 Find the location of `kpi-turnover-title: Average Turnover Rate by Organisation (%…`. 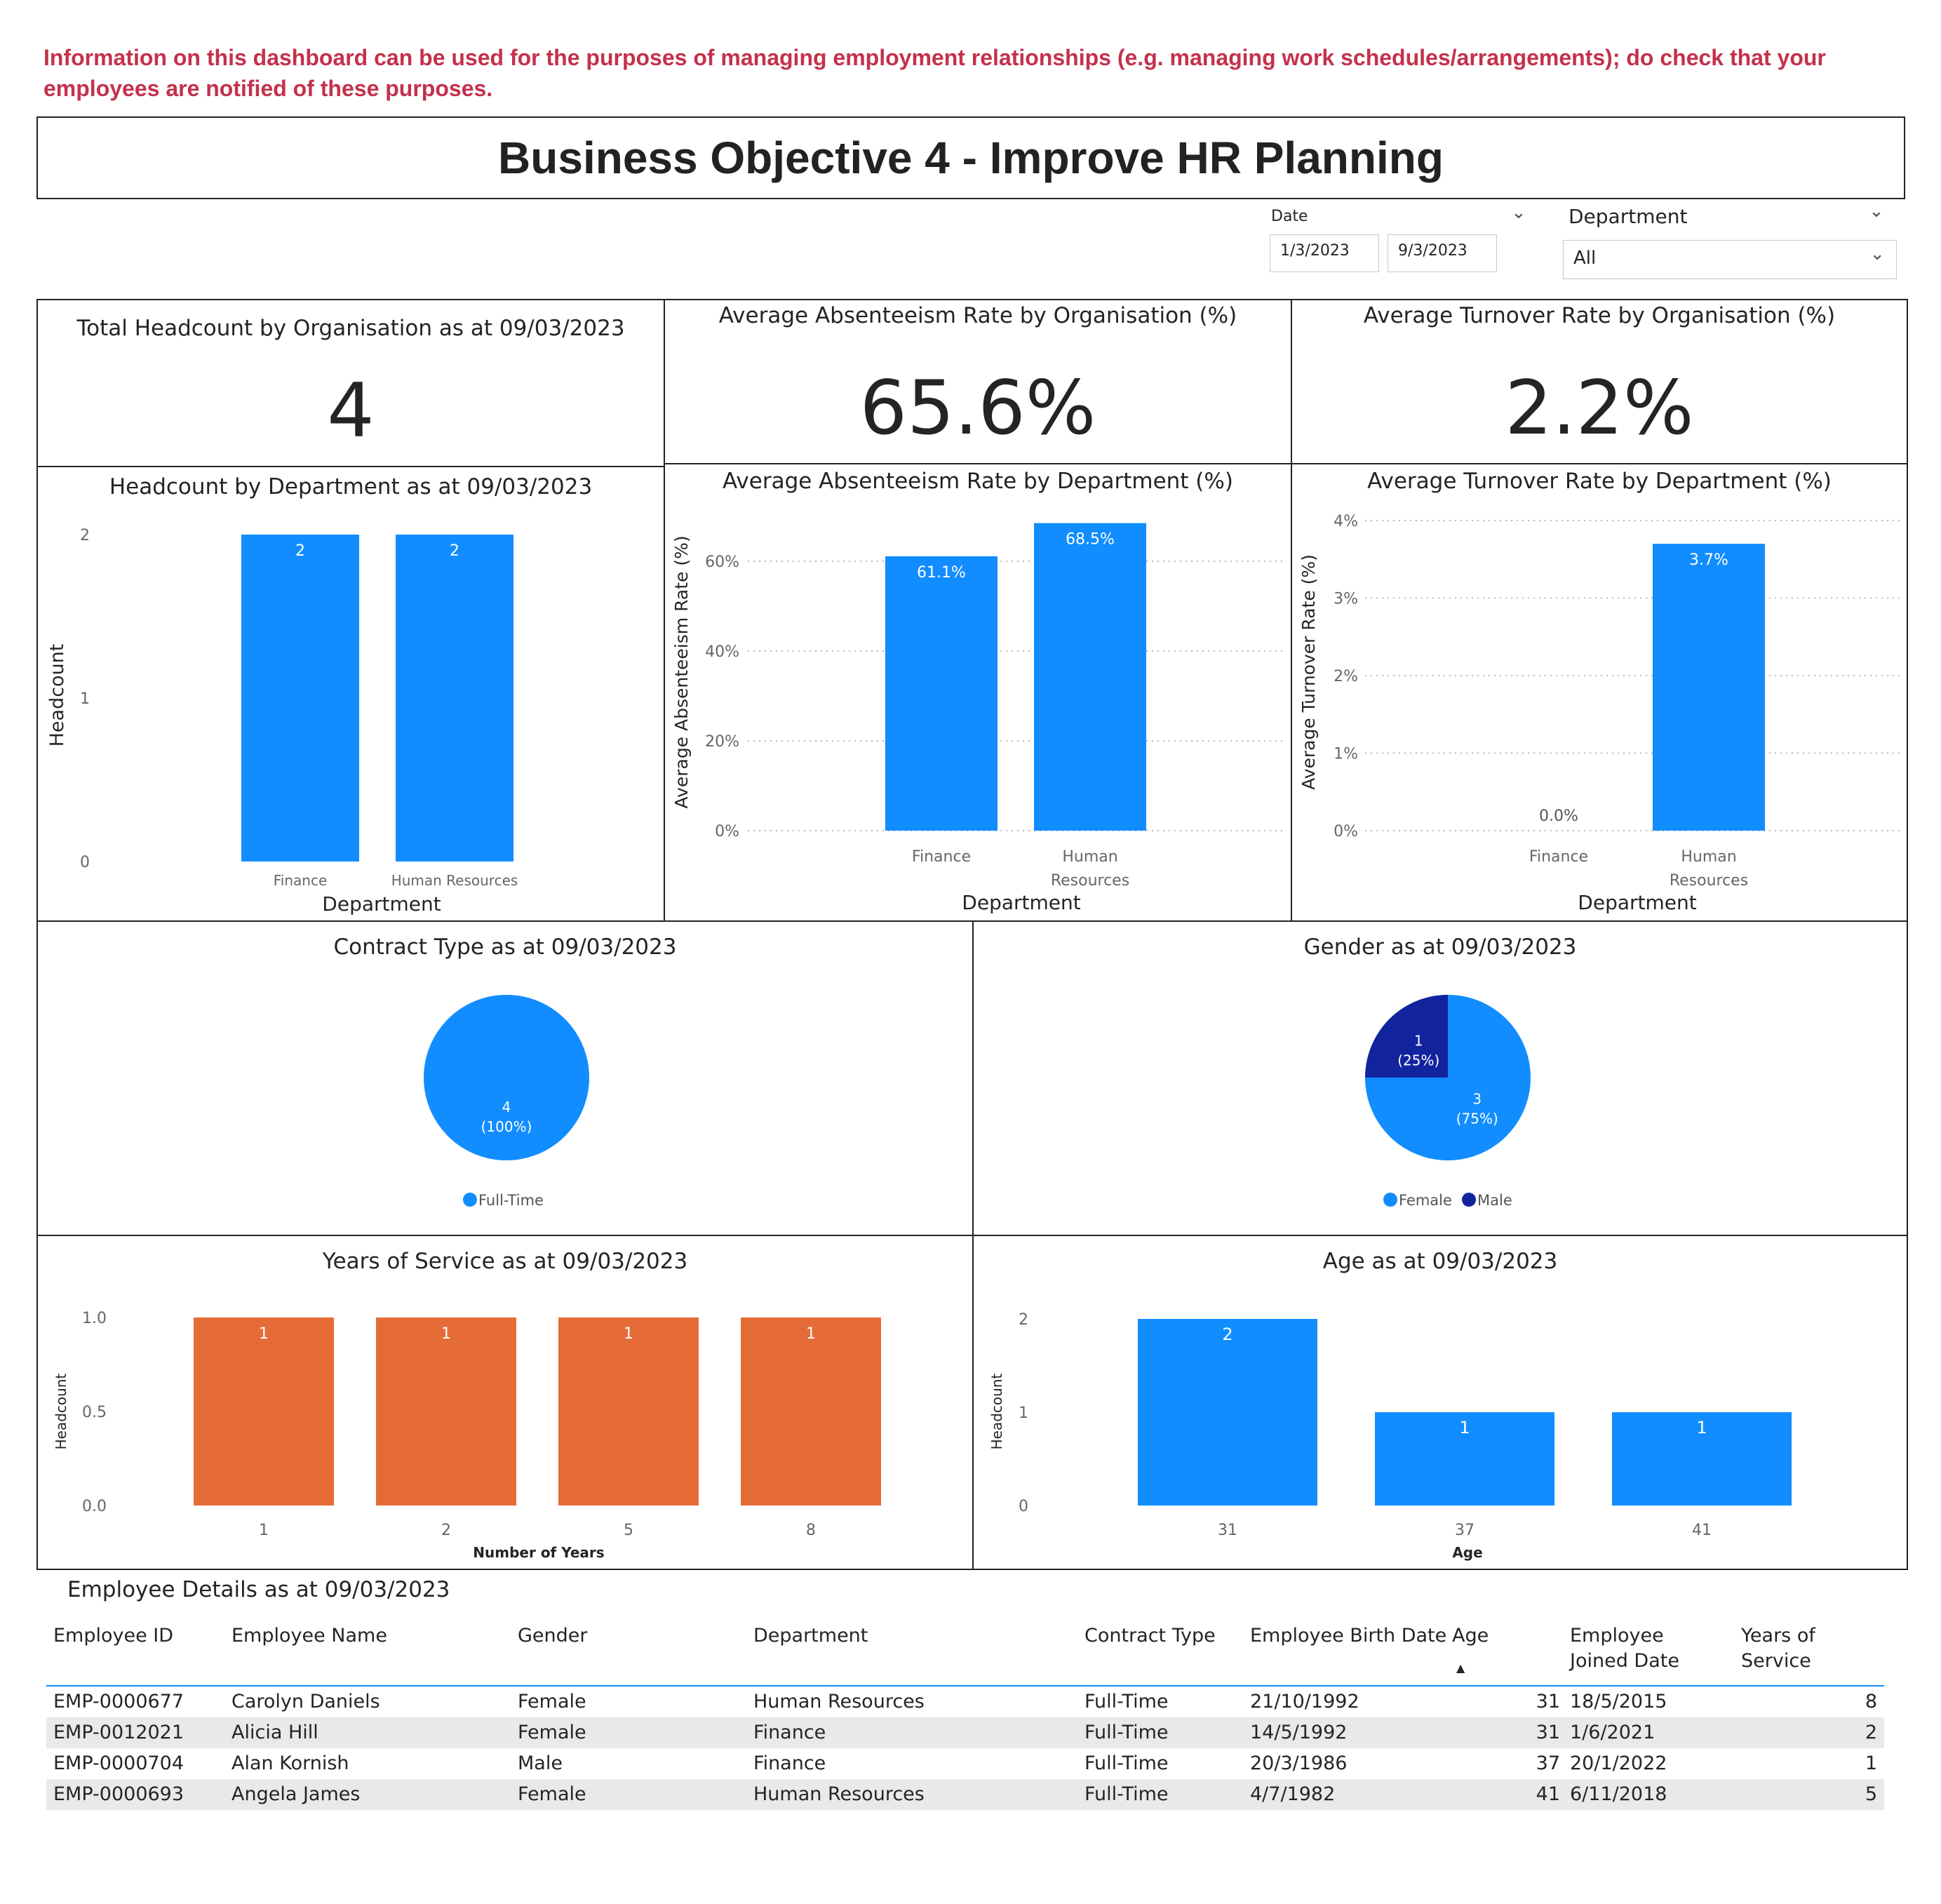

kpi-turnover-title: Average Turnover Rate by Organisation (%… is located at coordinates (1599, 315).